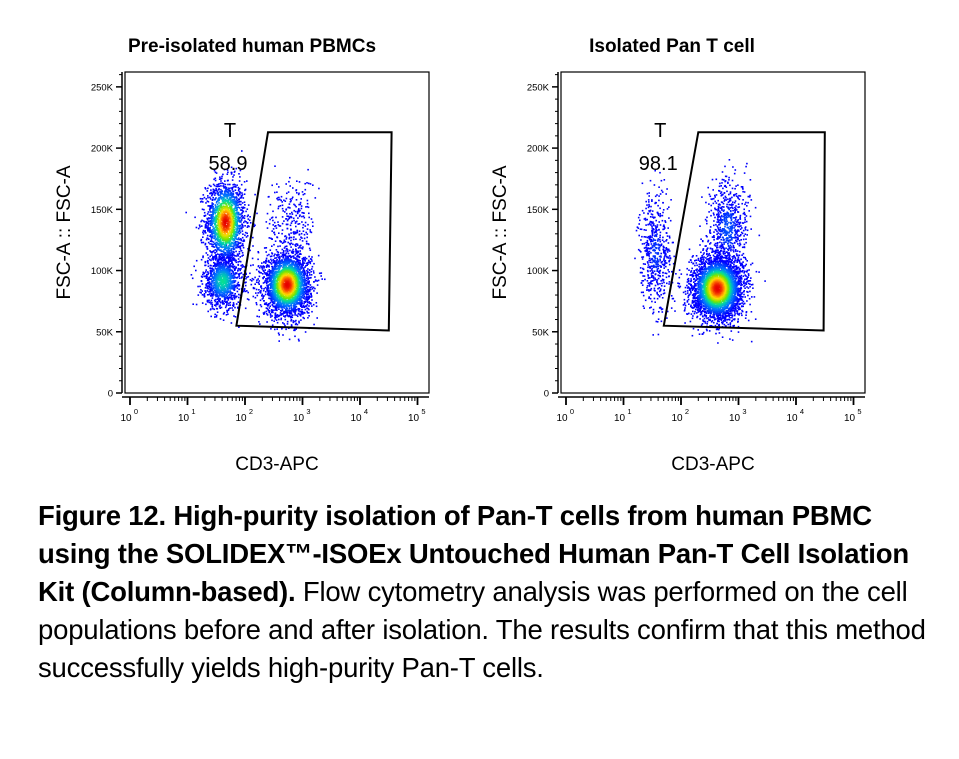 This screenshot has width=959, height=759. Describe the element at coordinates (672, 46) in the screenshot. I see `panel-title: Isolated Pan T cell` at that location.